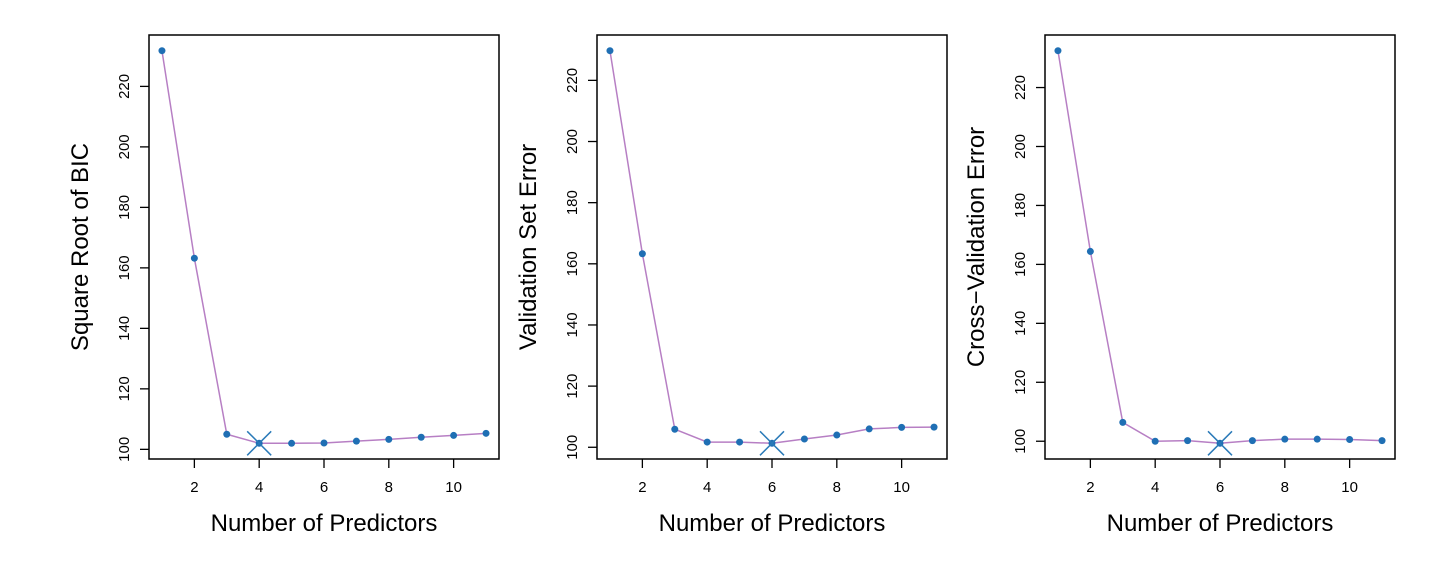 This screenshot has height=575, width=1454. Describe the element at coordinates (976, 247) in the screenshot. I see `y-axis-label: Cross−Validation Error` at that location.